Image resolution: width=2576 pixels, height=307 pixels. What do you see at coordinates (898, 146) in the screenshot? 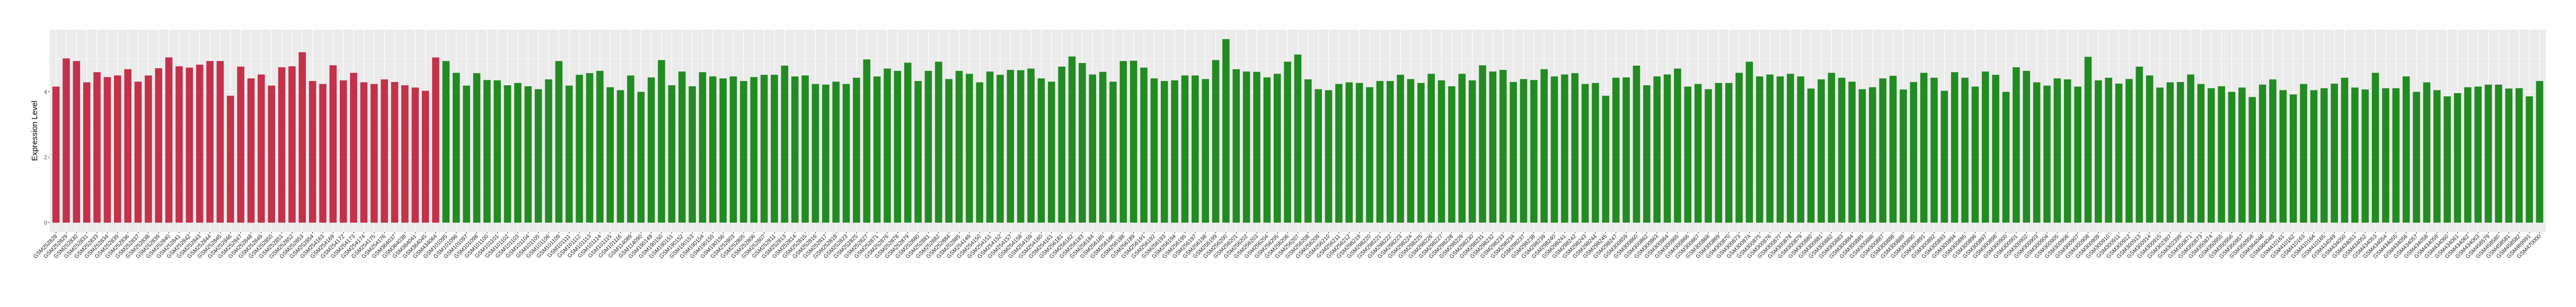
I see `bar-GSM252878` at bounding box center [898, 146].